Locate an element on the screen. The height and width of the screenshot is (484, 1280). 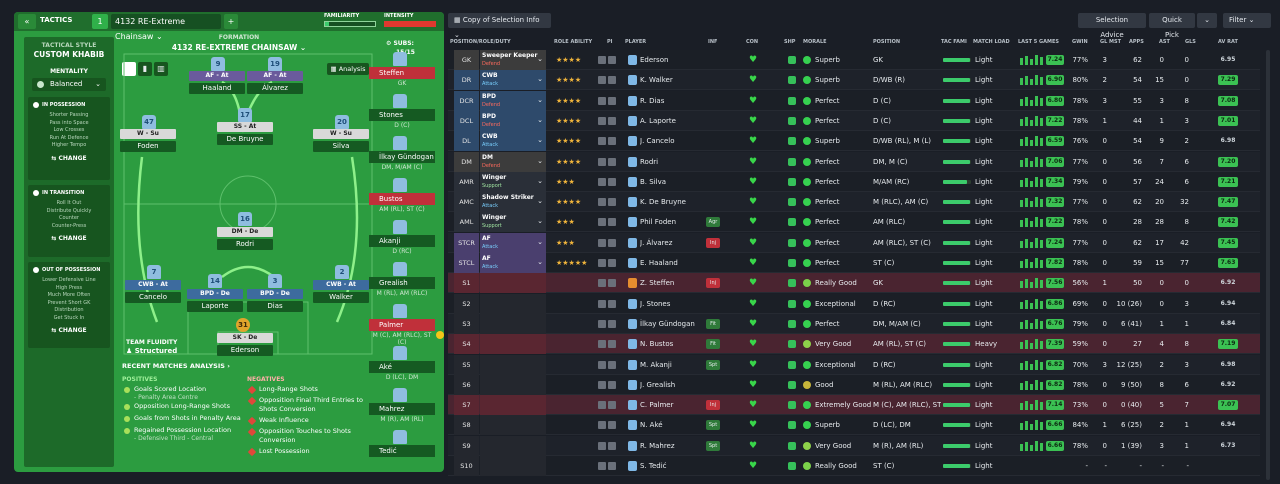
role-duty-dropdown: Winger Support ⌄ is located at coordinates (513, 181).